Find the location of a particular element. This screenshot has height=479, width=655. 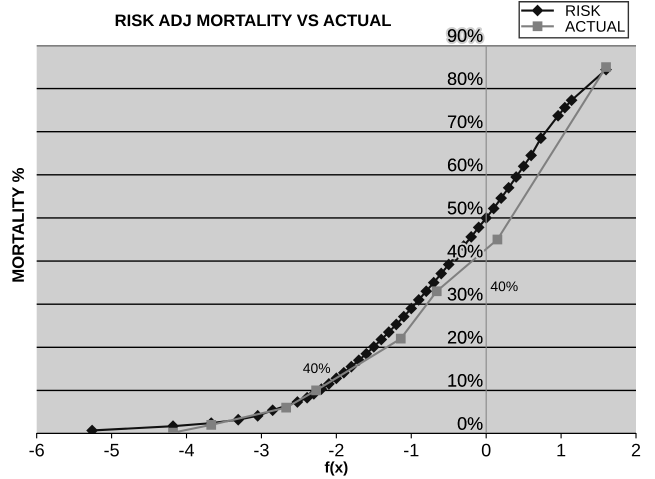

y-tick-label: 0% is located at coordinates (470, 423).